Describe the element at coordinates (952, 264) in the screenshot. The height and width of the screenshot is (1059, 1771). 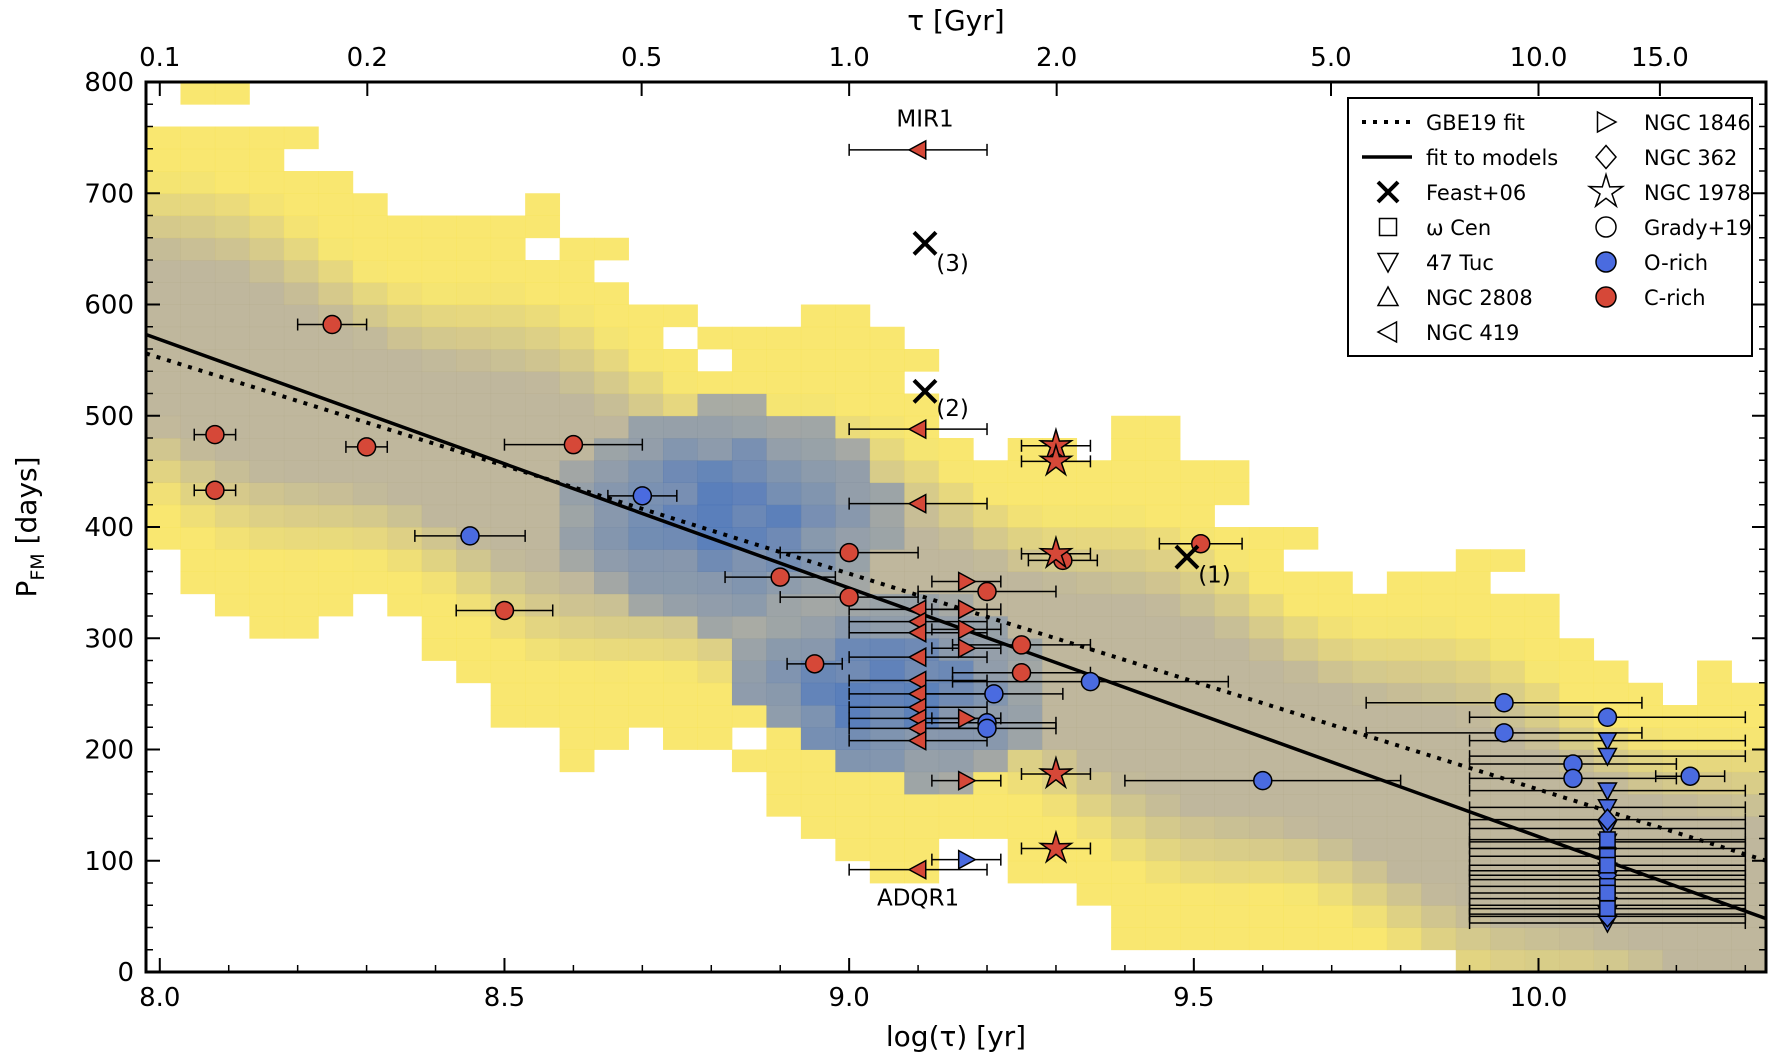
I see `annotation-label: (3)` at that location.